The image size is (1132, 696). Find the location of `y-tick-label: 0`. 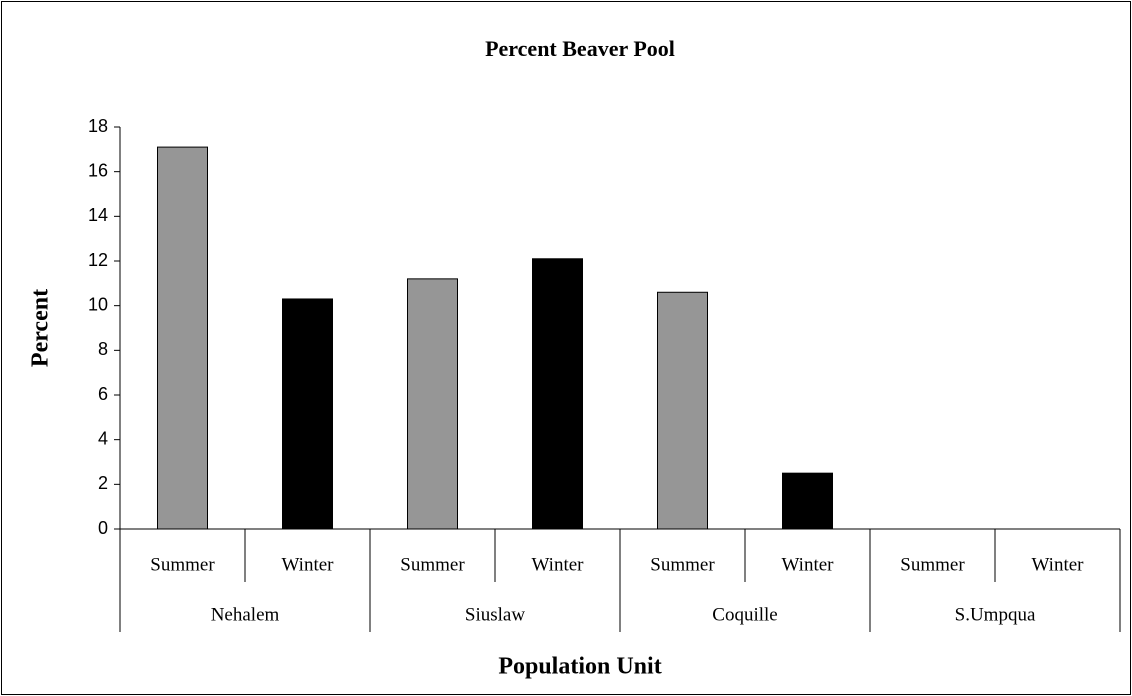

y-tick-label: 0 is located at coordinates (103, 528).